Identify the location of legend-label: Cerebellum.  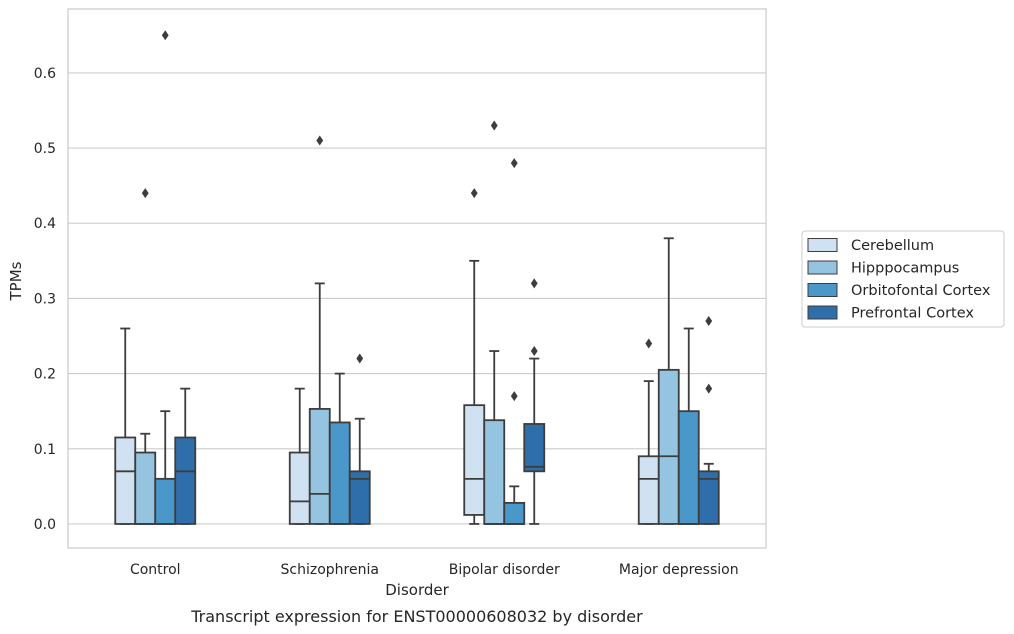
(892, 246).